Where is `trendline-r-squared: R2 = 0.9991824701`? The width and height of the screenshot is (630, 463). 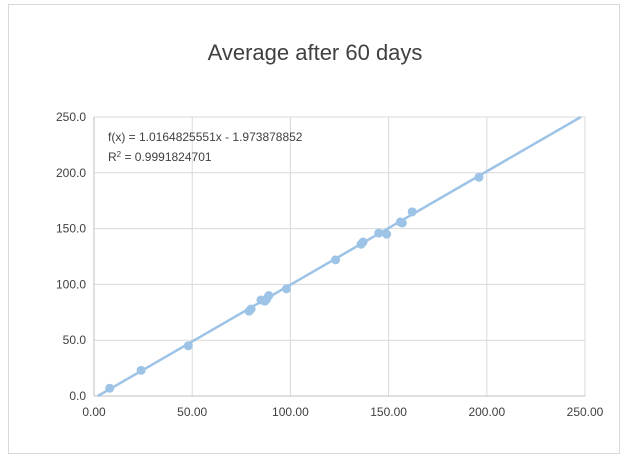
trendline-r-squared: R2 = 0.9991824701 is located at coordinates (160, 157).